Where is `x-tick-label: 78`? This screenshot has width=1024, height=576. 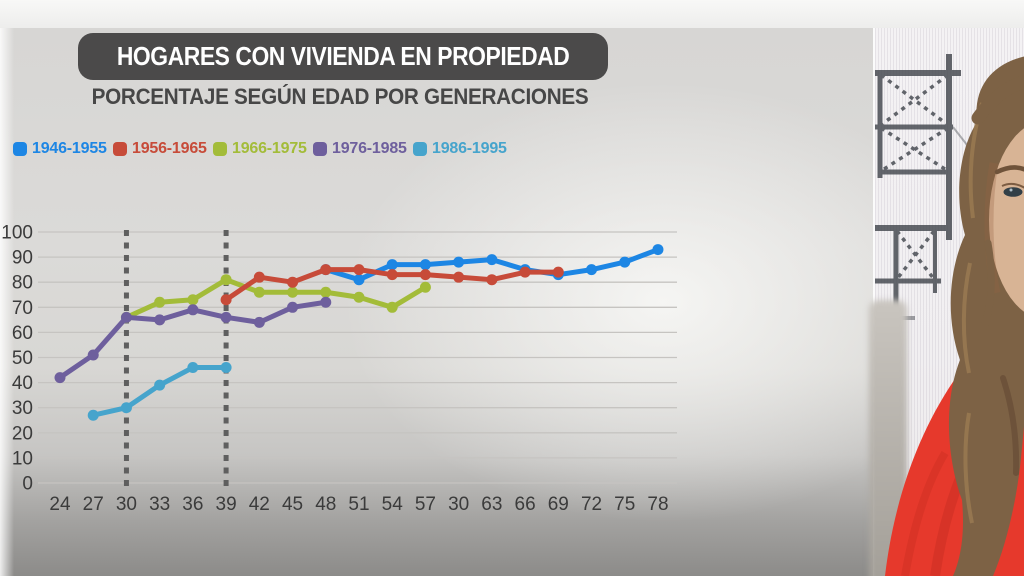 x-tick-label: 78 is located at coordinates (657, 504).